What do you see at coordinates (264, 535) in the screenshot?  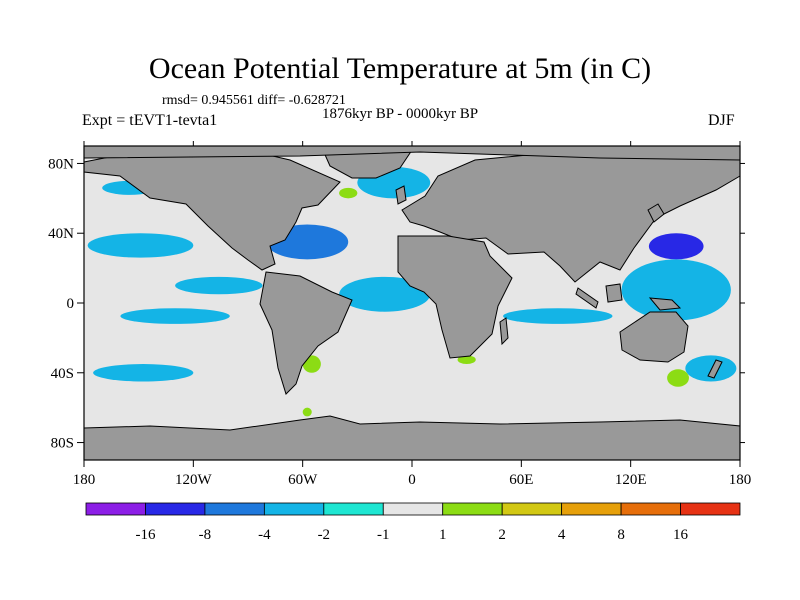 I see `colorbar-label: -4` at bounding box center [264, 535].